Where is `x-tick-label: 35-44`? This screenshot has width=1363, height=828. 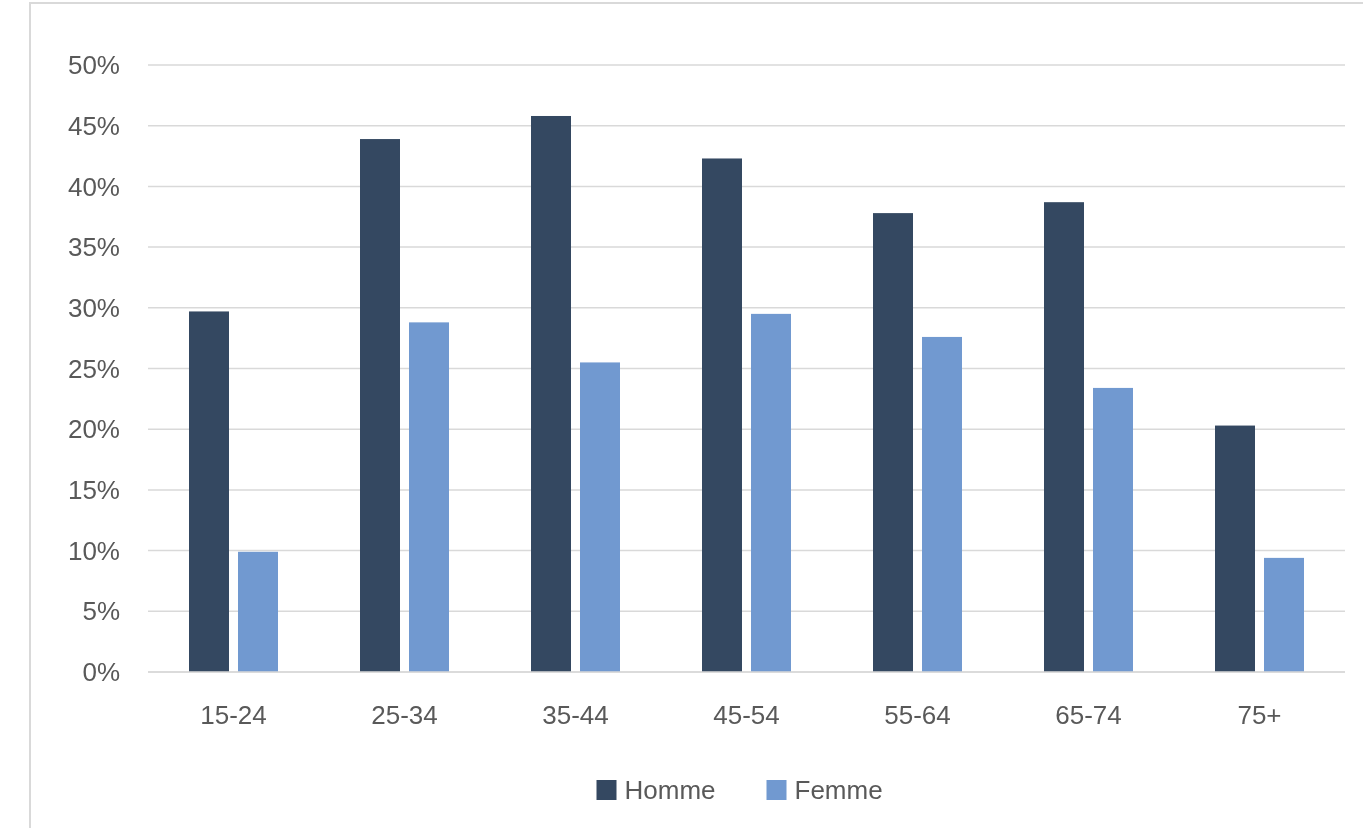 x-tick-label: 35-44 is located at coordinates (575, 715).